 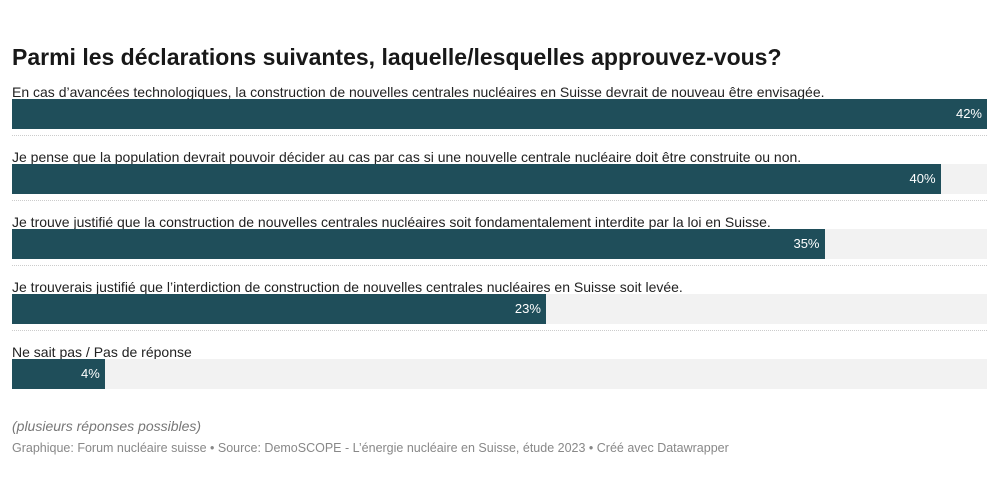 I want to click on bar-track: 40%, so click(x=499, y=179).